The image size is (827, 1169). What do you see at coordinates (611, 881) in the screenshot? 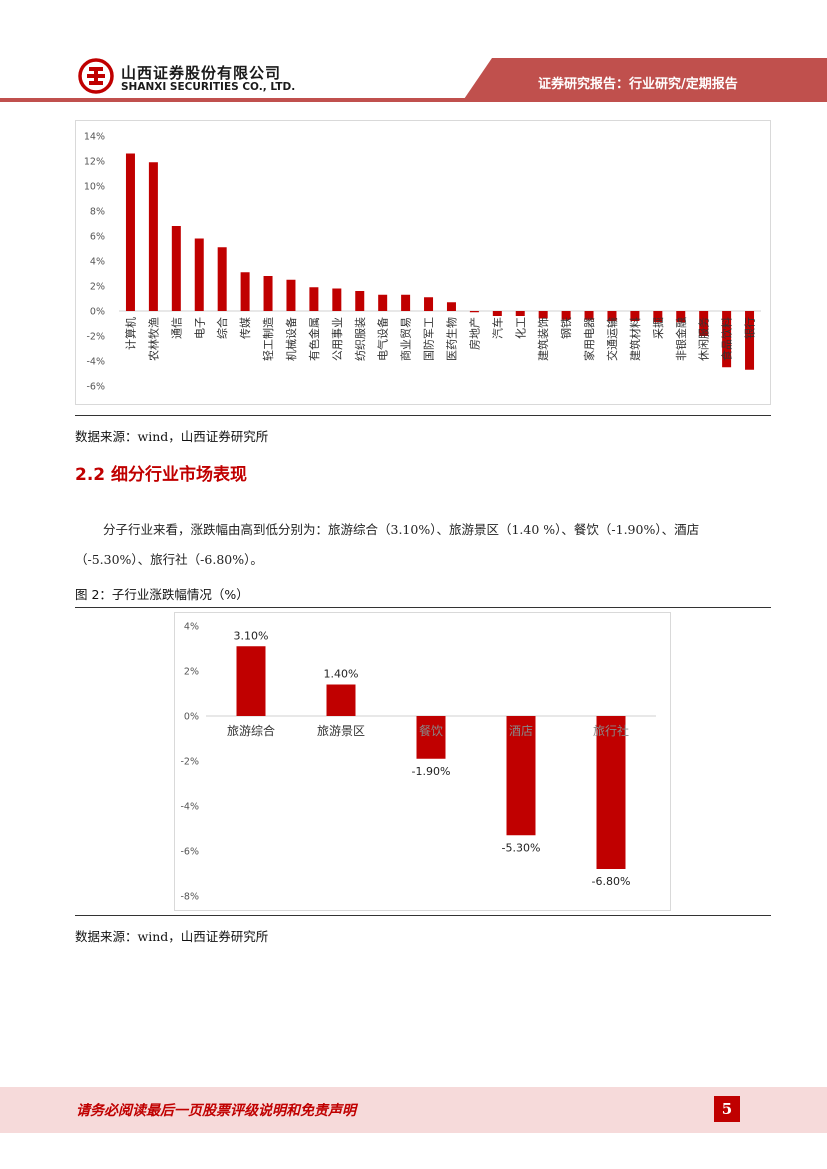
I see `data-label: -6.80%` at bounding box center [611, 881].